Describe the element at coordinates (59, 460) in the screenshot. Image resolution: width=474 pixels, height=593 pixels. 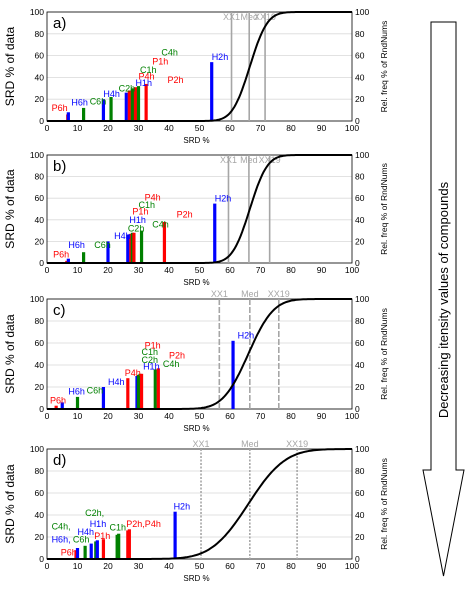
I see `panel-label: d)` at that location.